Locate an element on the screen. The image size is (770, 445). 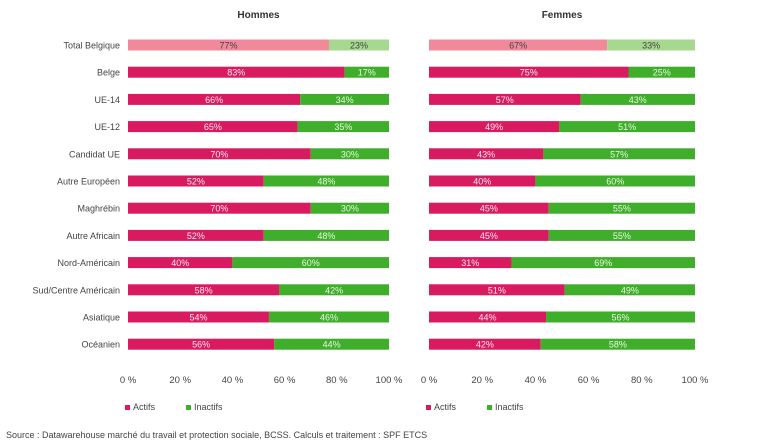
legend-swatch-actifs is located at coordinates (127, 407).